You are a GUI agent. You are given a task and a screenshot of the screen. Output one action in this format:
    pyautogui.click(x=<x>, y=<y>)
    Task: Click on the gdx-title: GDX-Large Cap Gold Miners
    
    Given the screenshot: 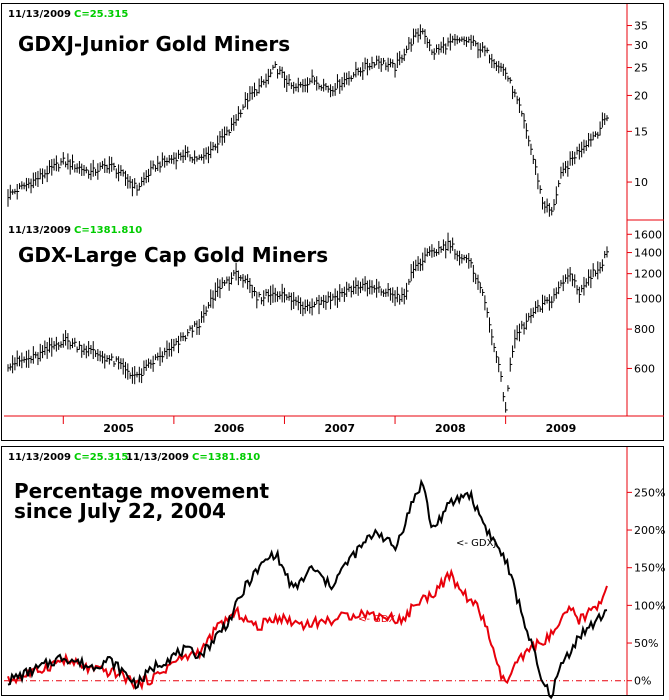 What is the action you would take?
    pyautogui.click(x=173, y=255)
    